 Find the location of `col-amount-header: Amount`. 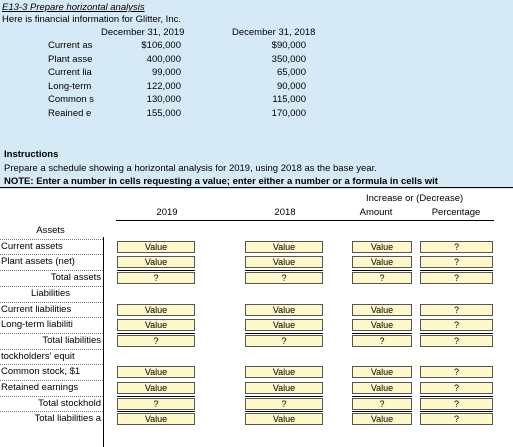

col-amount-header: Amount is located at coordinates (376, 212).